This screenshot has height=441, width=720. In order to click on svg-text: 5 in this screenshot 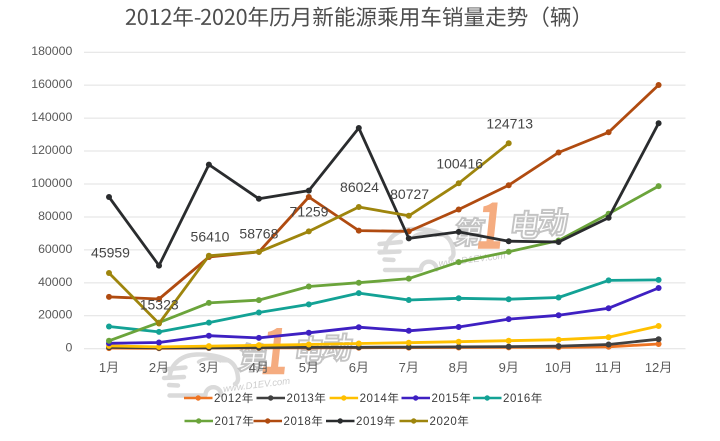, I will do `click(302, 367)`.